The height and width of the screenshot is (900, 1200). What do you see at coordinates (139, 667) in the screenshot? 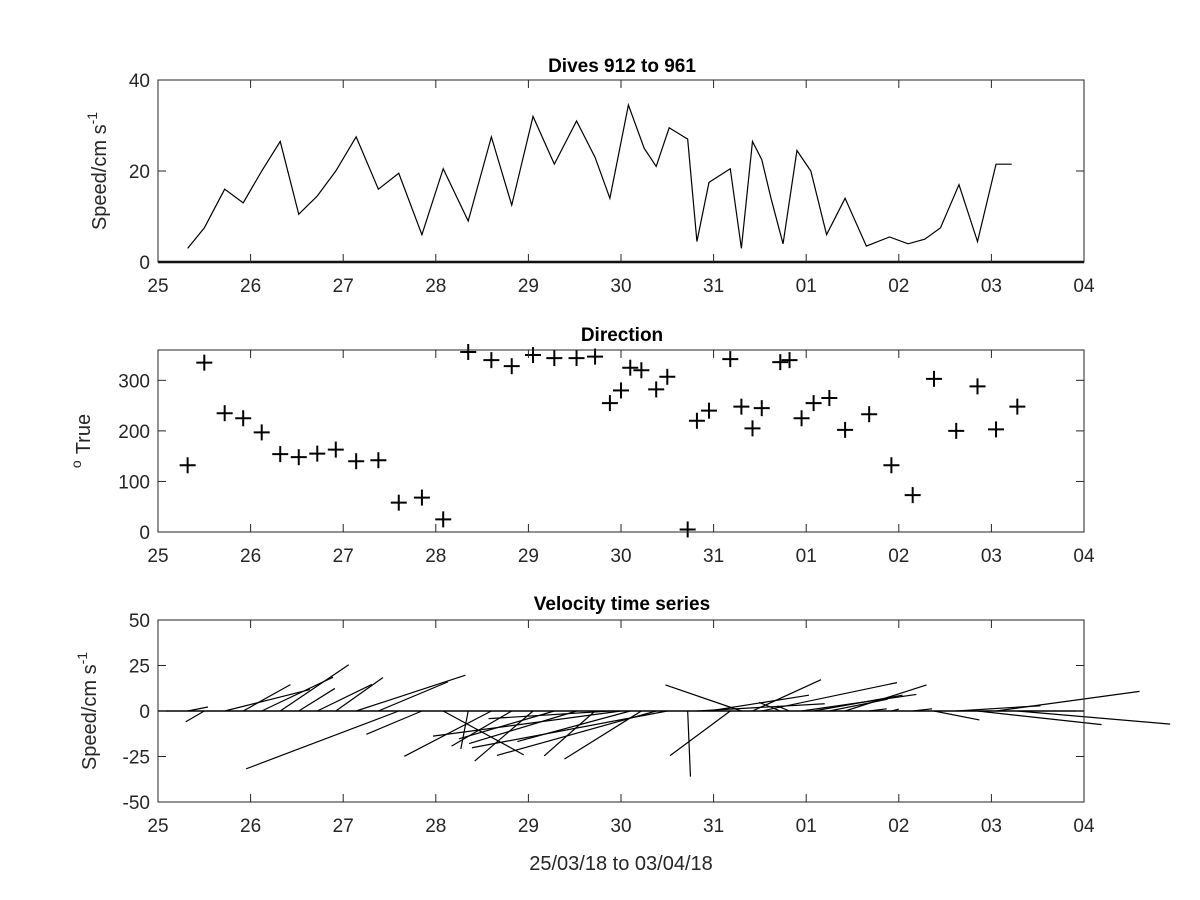
I see `velocity-y-tick-label: 25` at bounding box center [139, 667].